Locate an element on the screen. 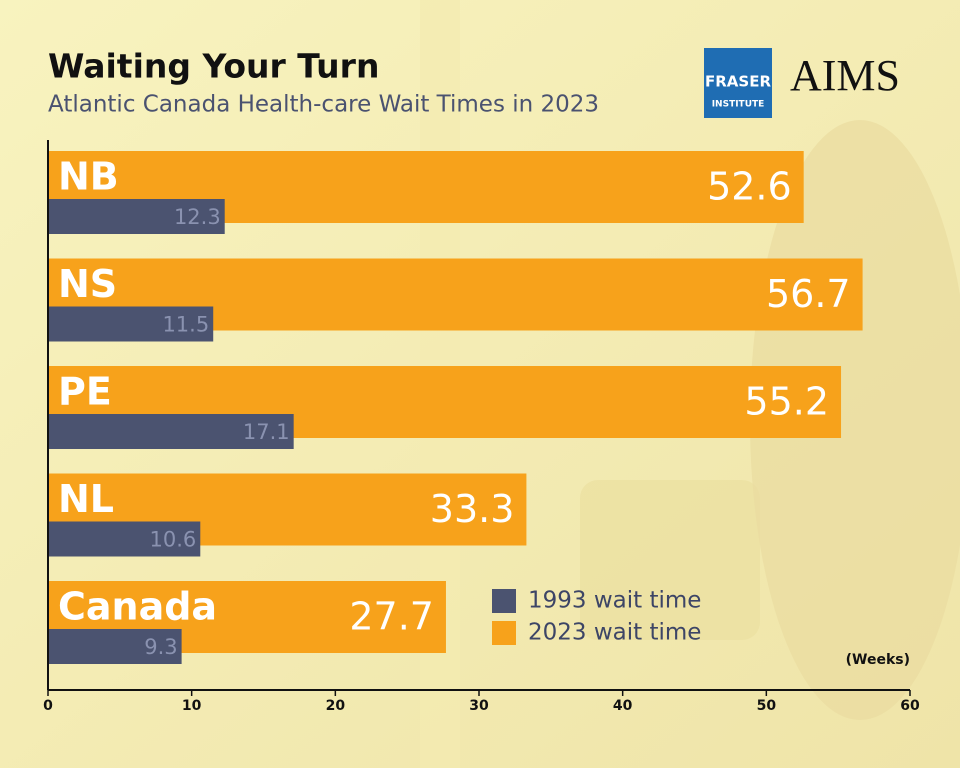 The height and width of the screenshot is (768, 960). category-label: NS is located at coordinates (87, 284).